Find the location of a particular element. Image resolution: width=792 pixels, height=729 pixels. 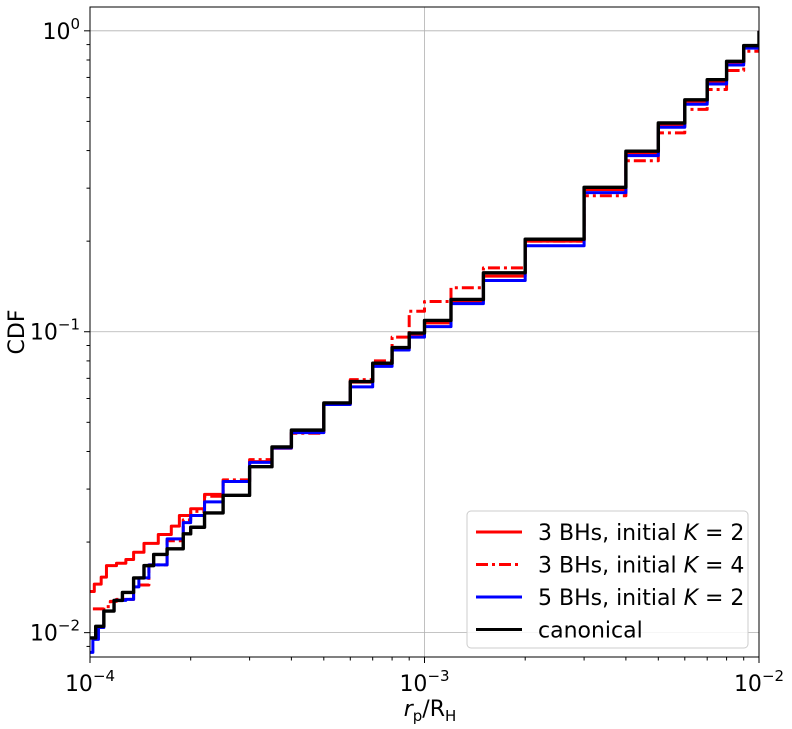

legend-label: 3 BHs, initial K = 2 is located at coordinates (641, 533).